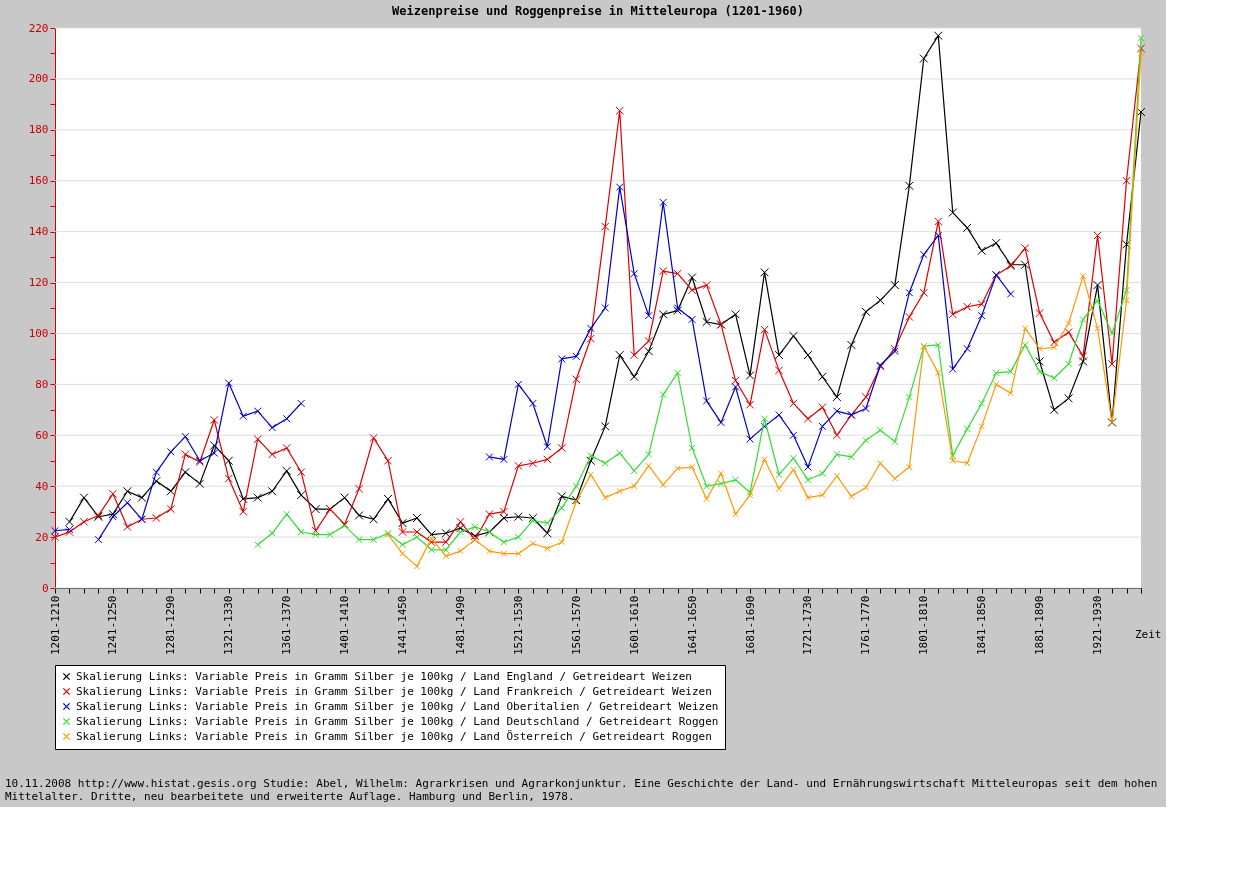 The width and height of the screenshot is (1248, 872). I want to click on legend-label: Skalierung Links: Variable Preis in Gramm Silber je 100kg / Land Frankreich / Getreideart Weizen, so click(394, 691).